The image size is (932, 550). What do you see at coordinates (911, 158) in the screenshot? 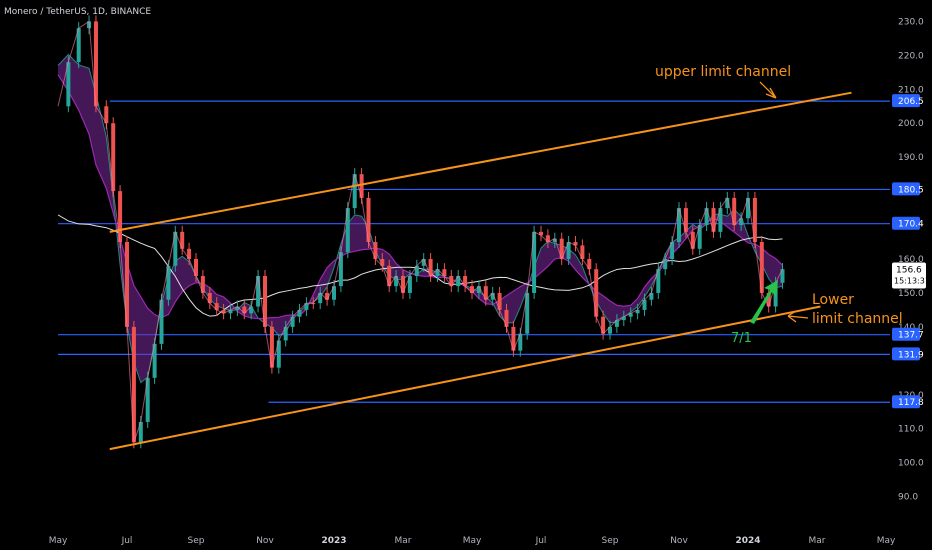
I see `y-tick-label: 190.0` at bounding box center [911, 158].